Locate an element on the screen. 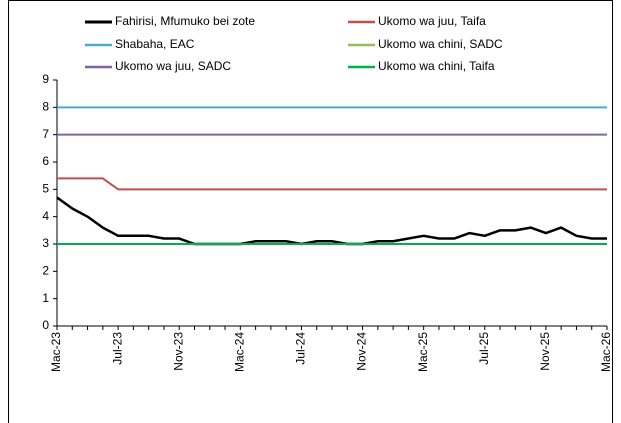 The image size is (621, 423). x-tick-label: Nov-25 is located at coordinates (545, 351).